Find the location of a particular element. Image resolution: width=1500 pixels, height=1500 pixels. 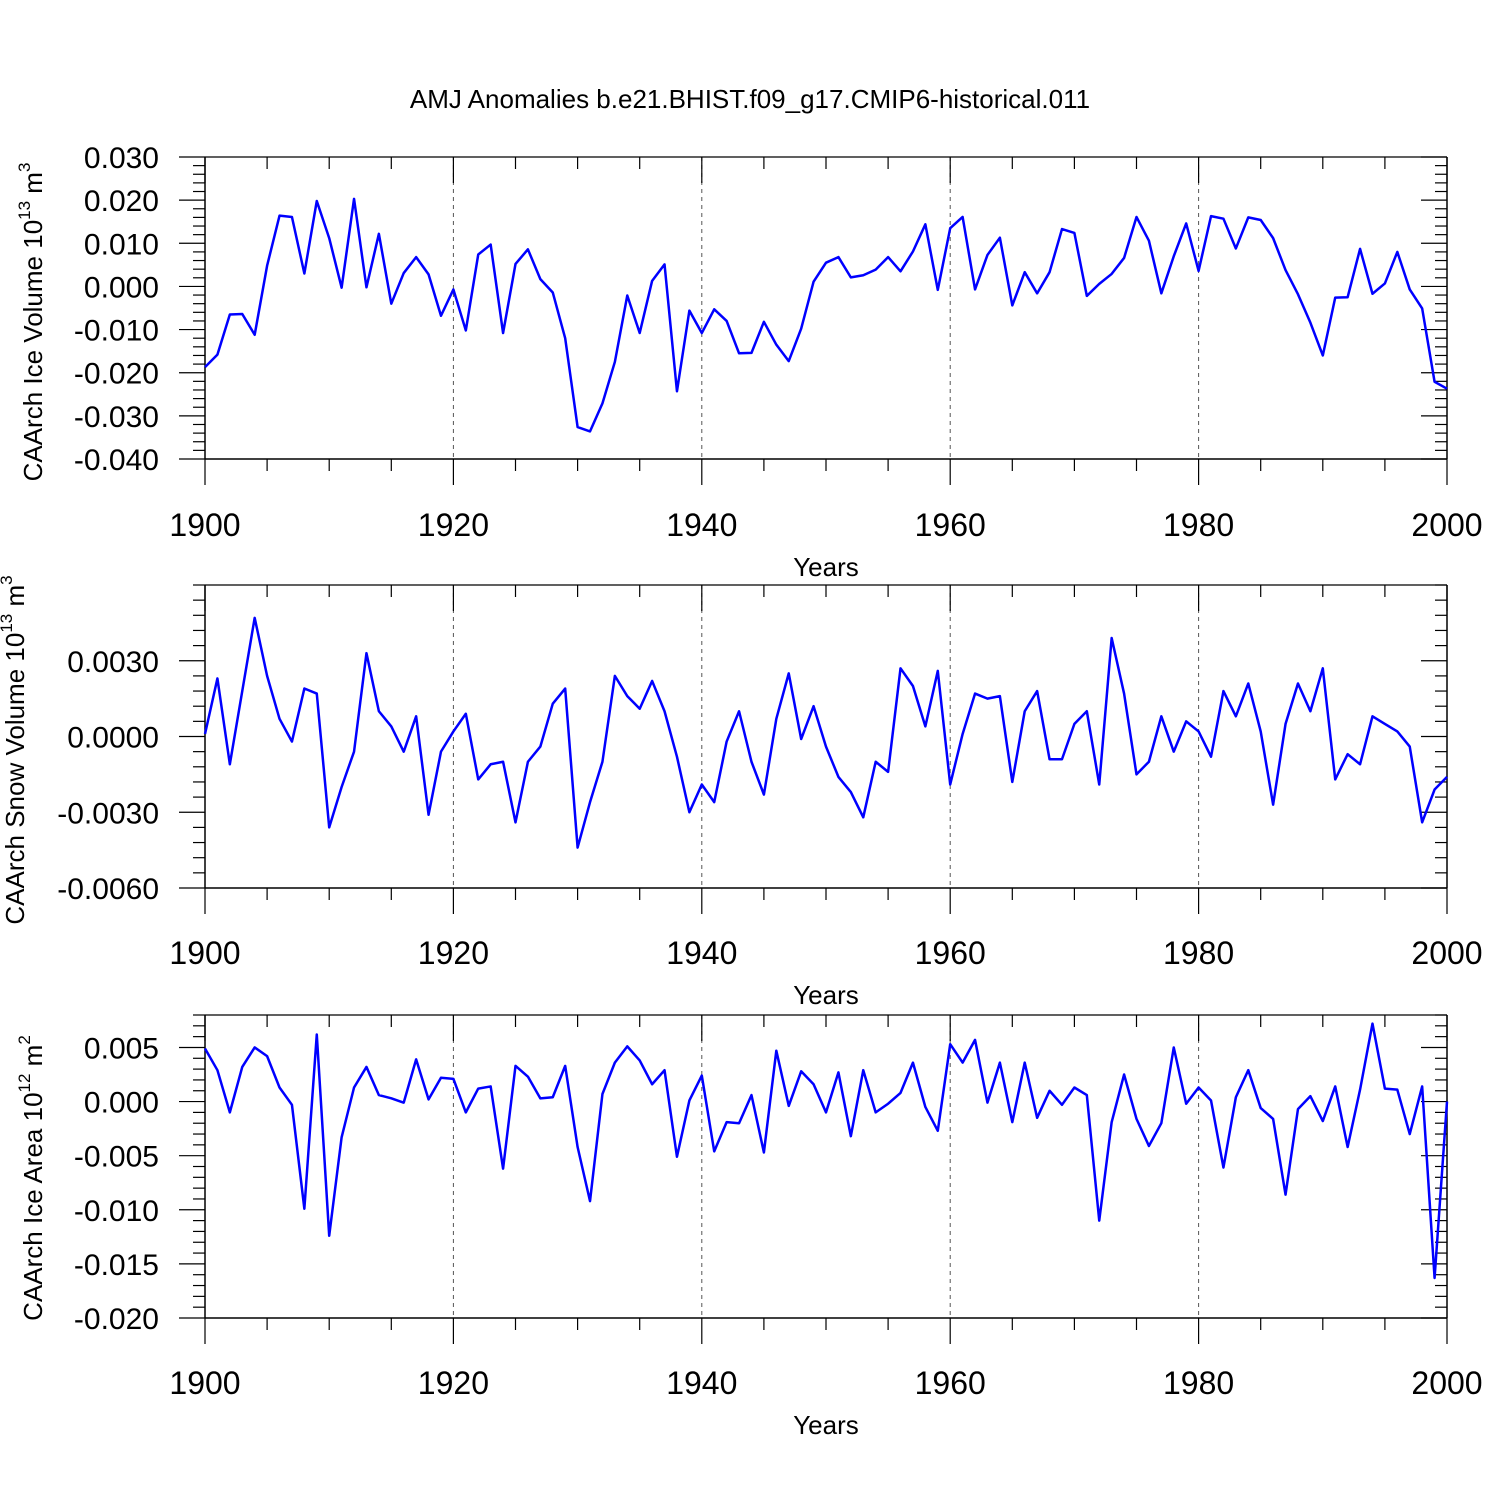

ice-volume-xtick-label-3: 1960 is located at coordinates (950, 525).